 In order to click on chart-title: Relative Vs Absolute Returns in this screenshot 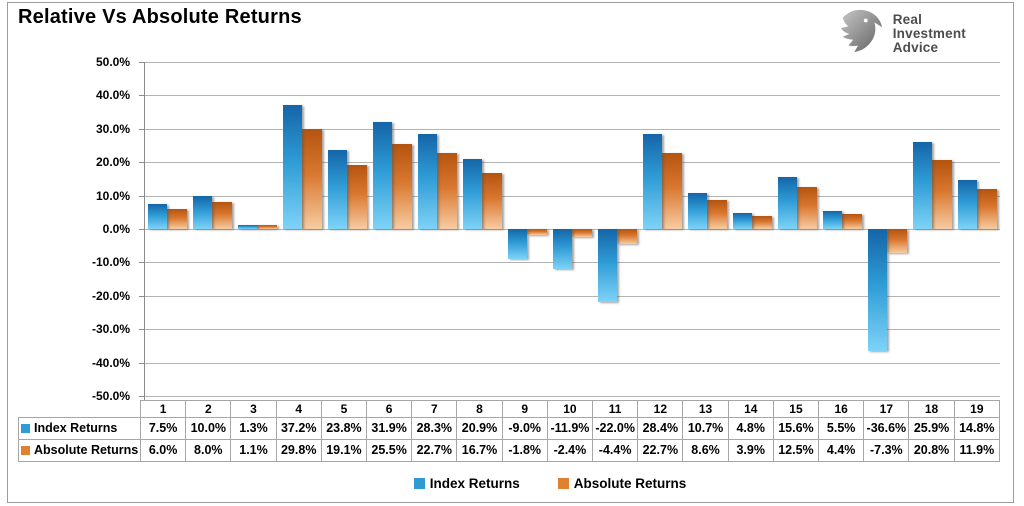, I will do `click(160, 17)`.